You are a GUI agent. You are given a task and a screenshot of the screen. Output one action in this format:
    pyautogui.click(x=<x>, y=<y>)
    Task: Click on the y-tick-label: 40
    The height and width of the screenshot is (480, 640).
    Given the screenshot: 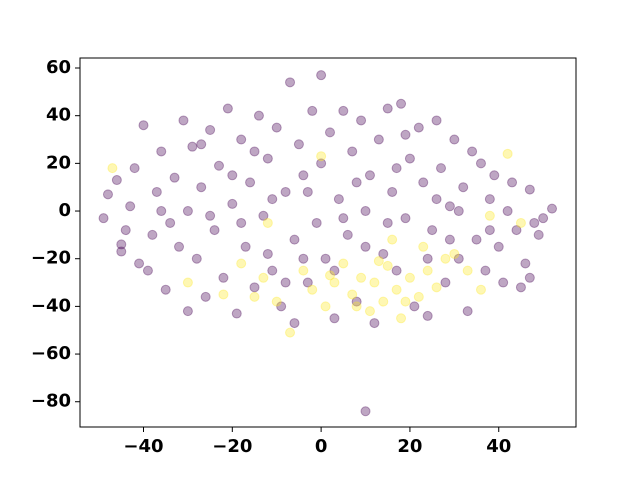 What is the action you would take?
    pyautogui.click(x=58, y=115)
    